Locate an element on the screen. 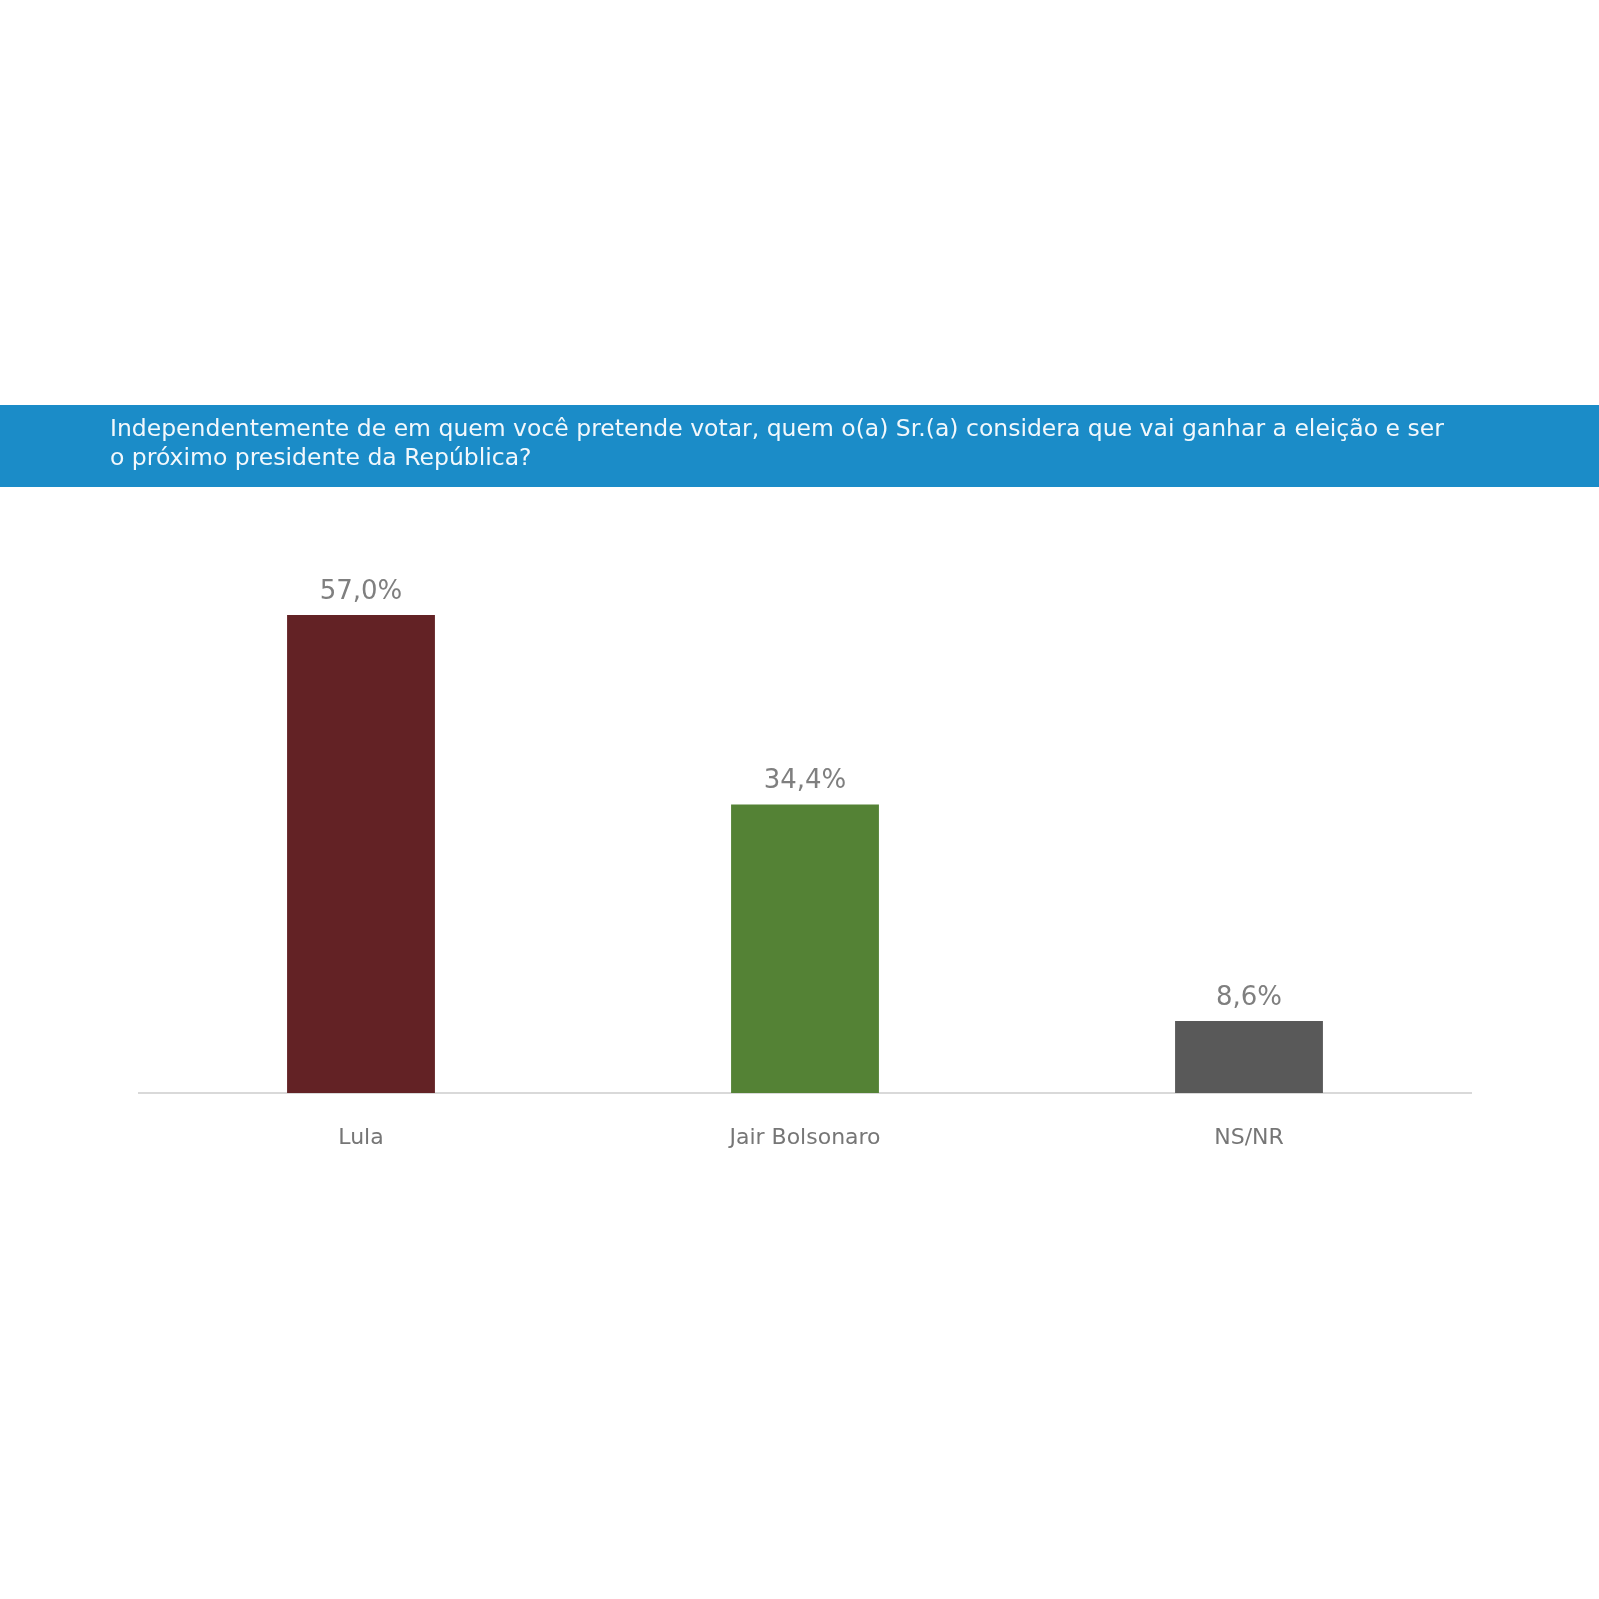 The height and width of the screenshot is (1599, 1599). data-label: 34,4% is located at coordinates (805, 779).